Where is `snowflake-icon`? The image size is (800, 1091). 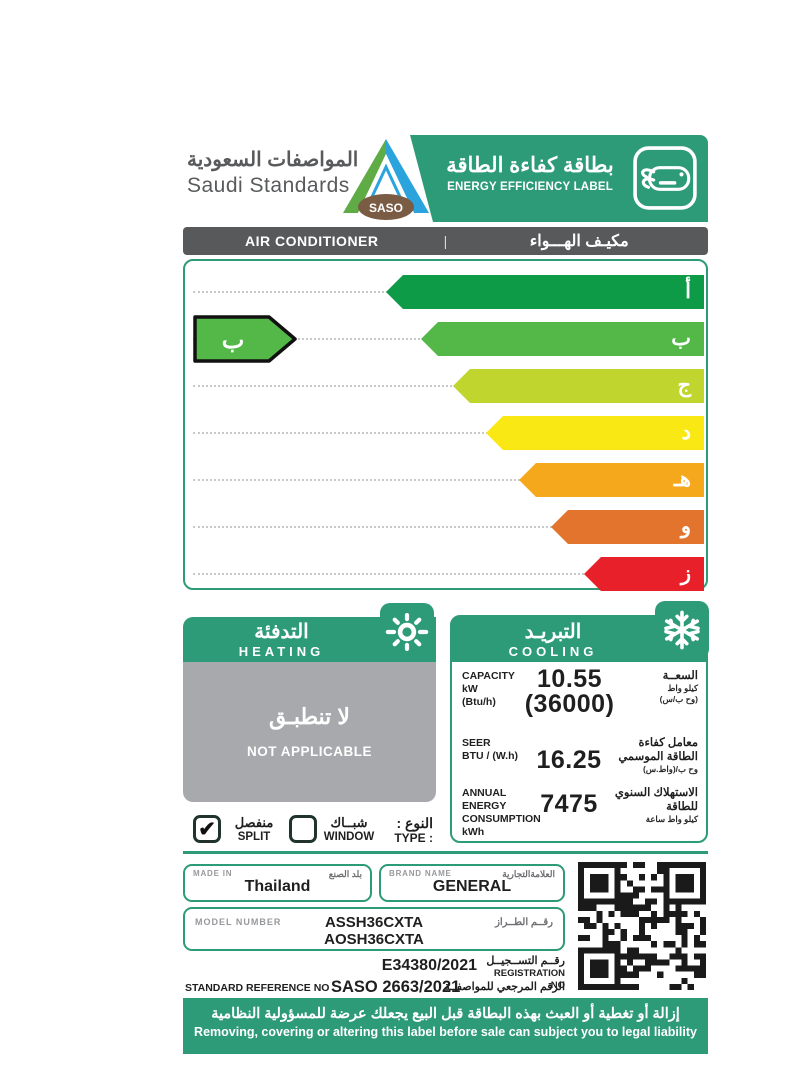 snowflake-icon is located at coordinates (682, 630).